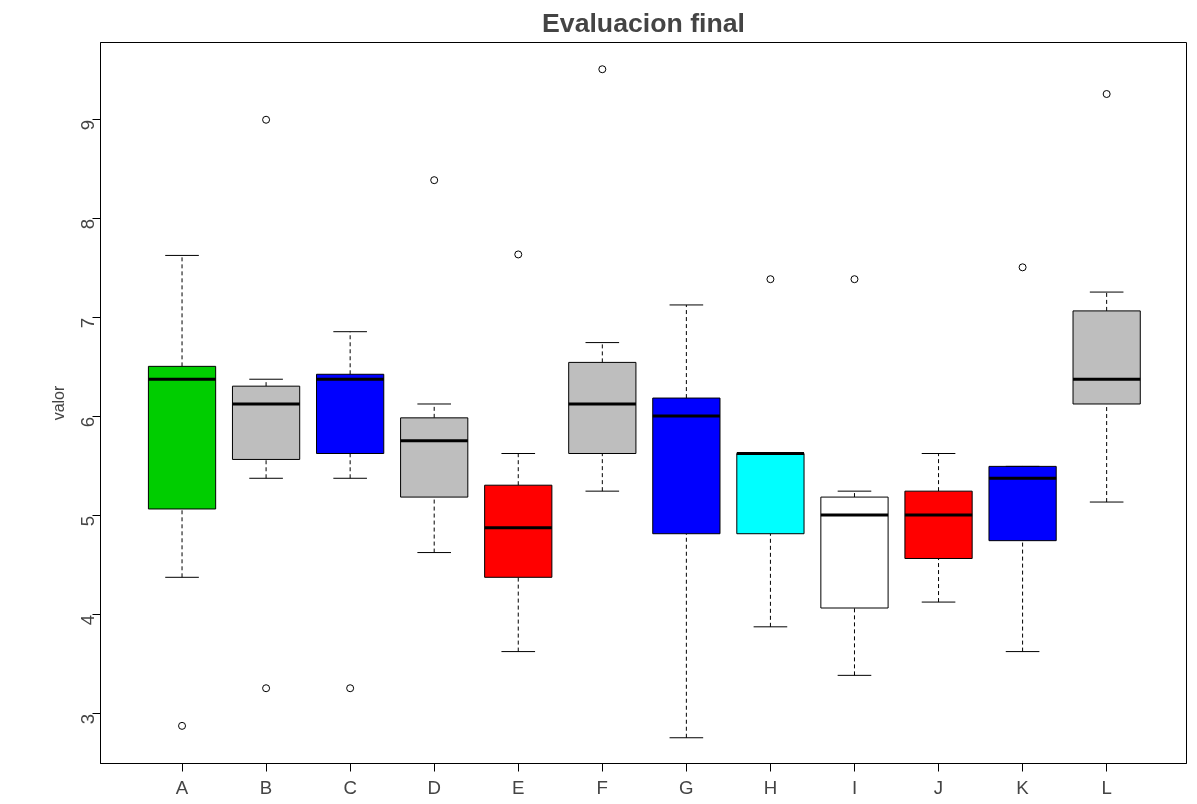 This screenshot has width=1197, height=804. I want to click on x-tick-label: F, so click(602, 787).